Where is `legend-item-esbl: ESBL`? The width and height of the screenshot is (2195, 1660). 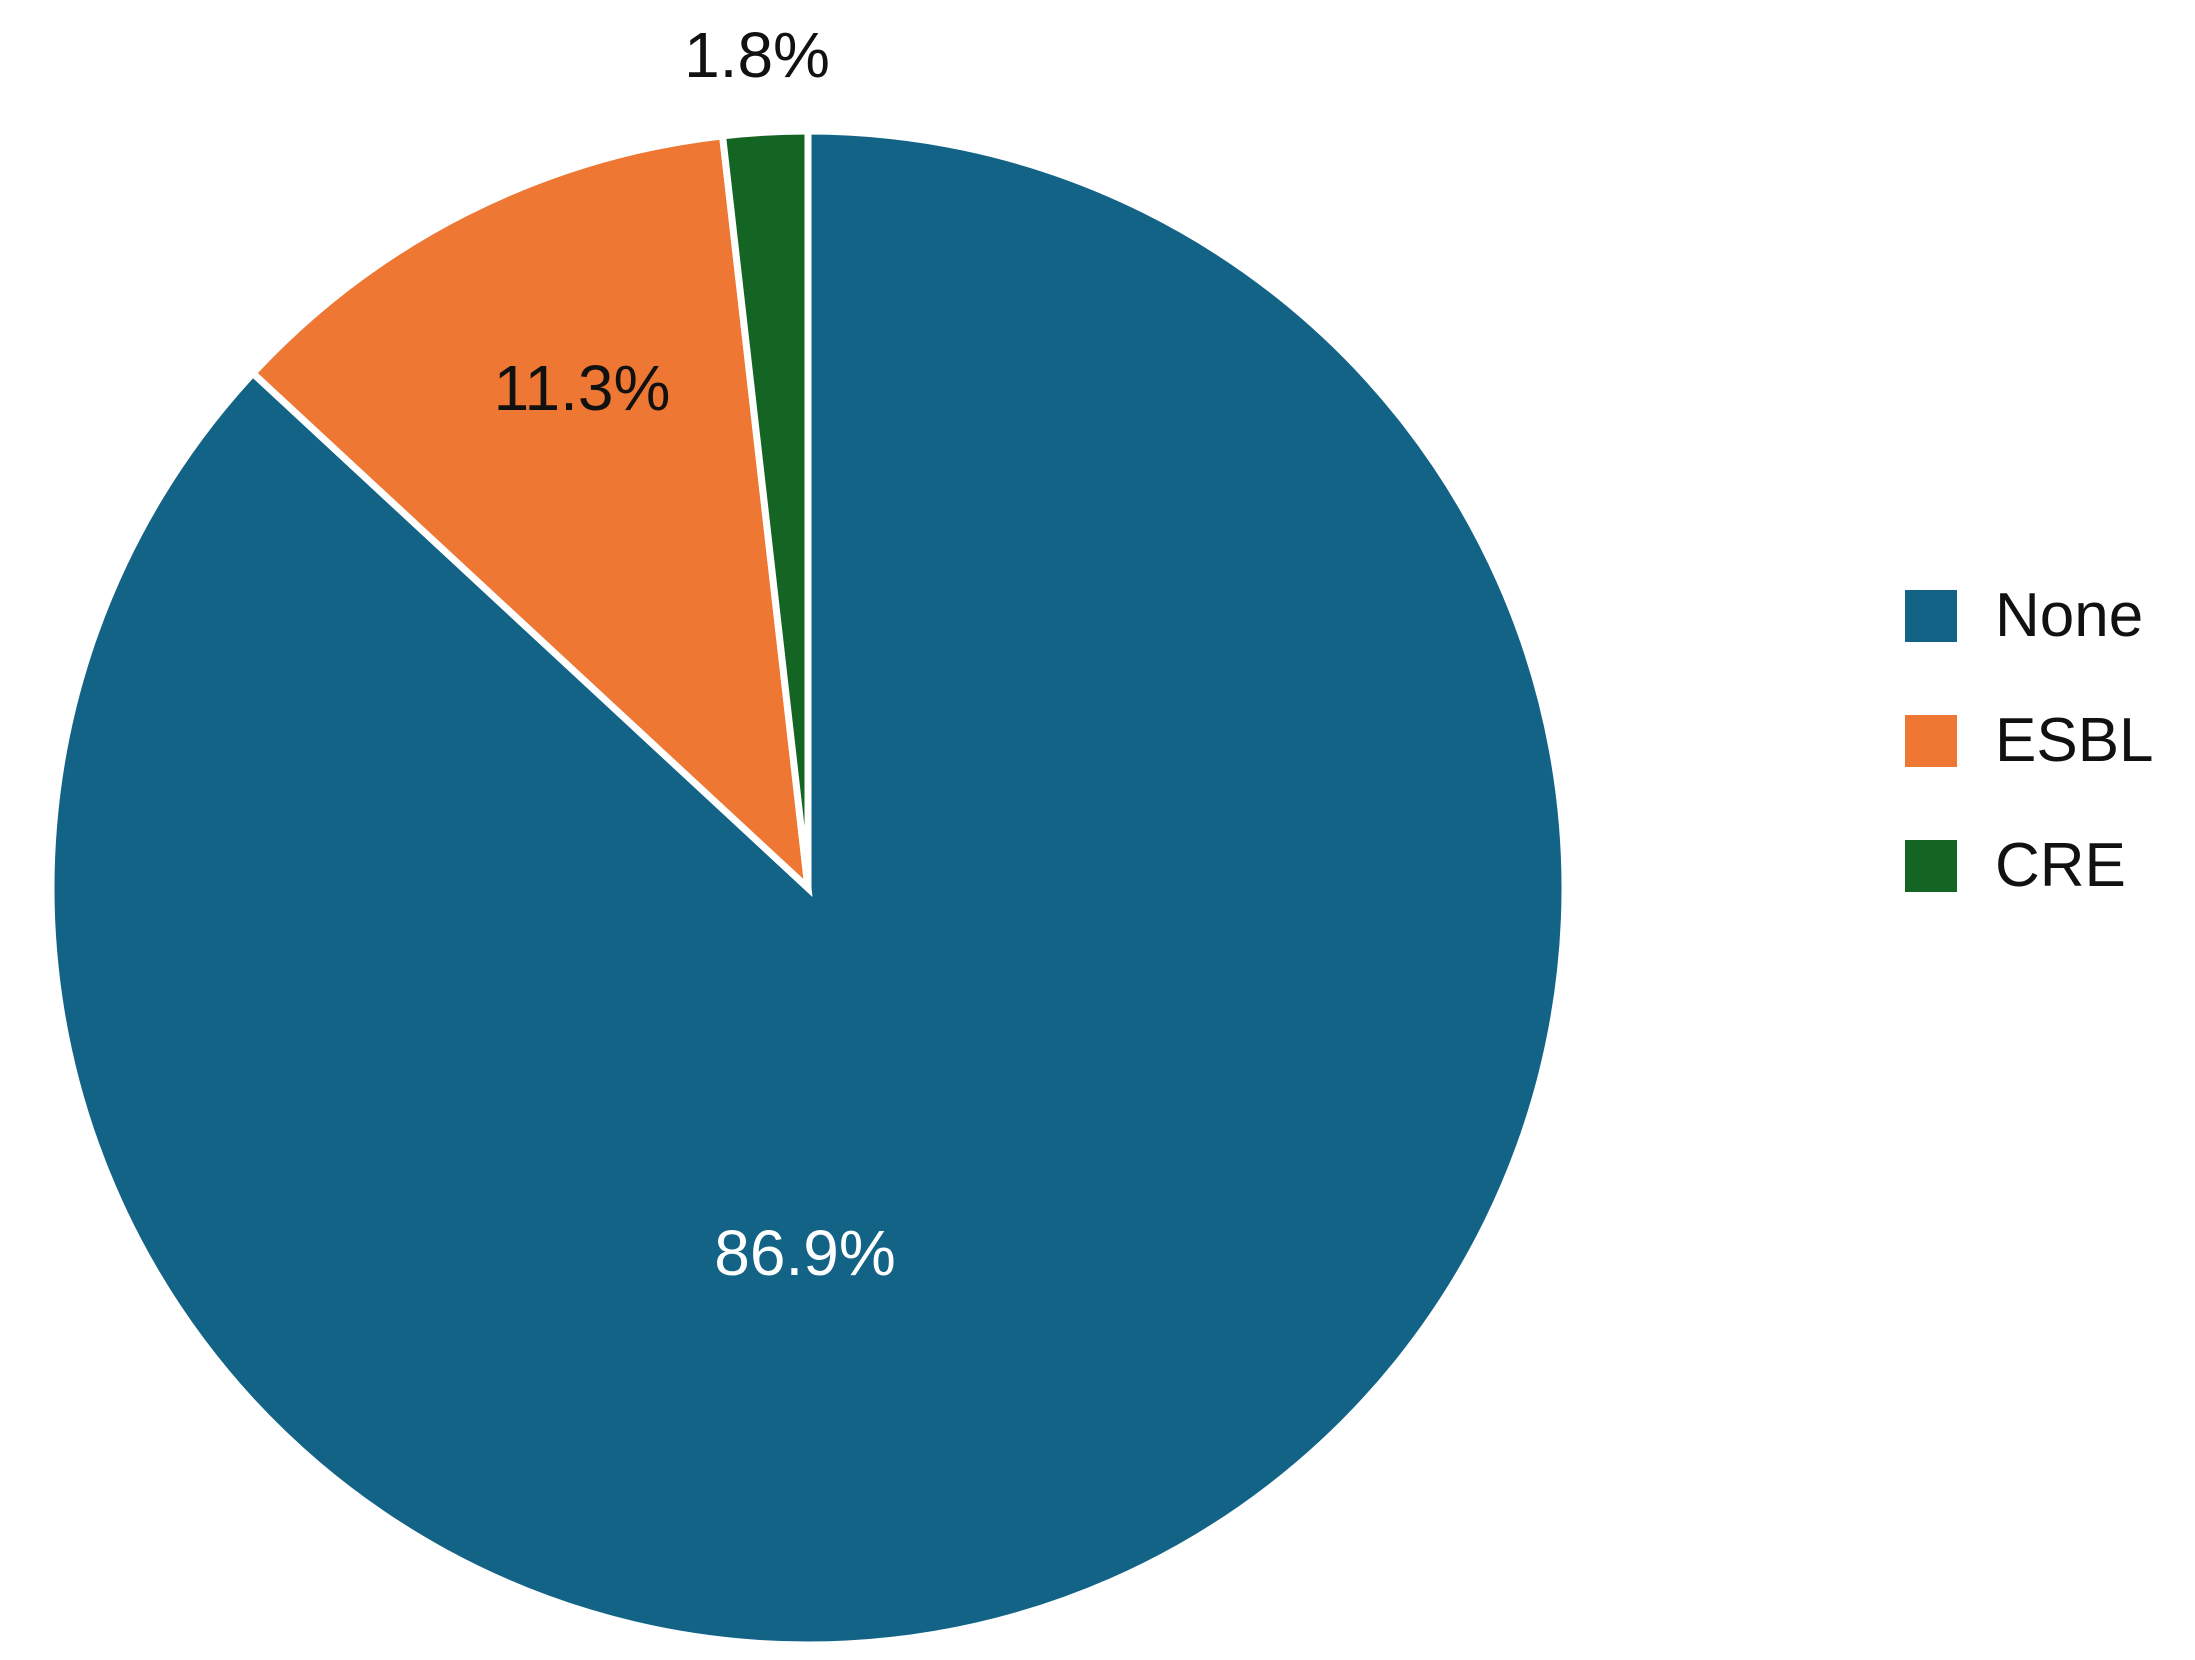 legend-item-esbl: ESBL is located at coordinates (2029, 740).